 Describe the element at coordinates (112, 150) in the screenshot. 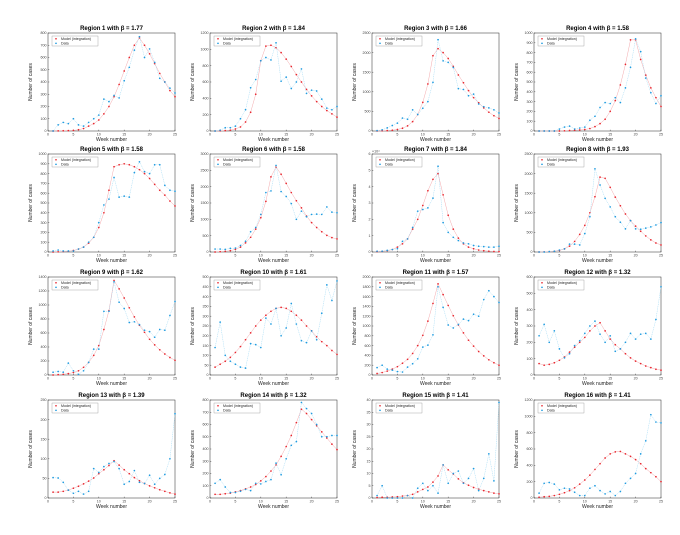

I see `subplot-title: Region 5 with β = 1.58` at that location.